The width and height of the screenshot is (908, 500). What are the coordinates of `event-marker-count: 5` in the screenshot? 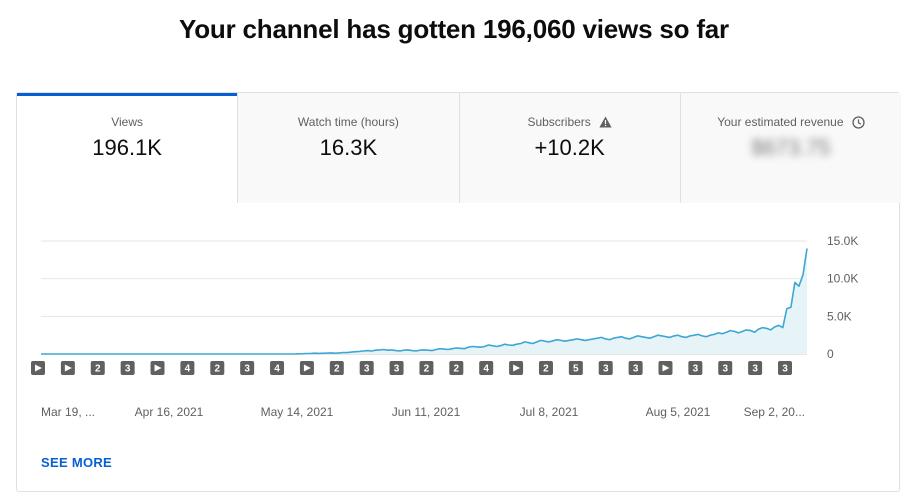 It's located at (576, 369).